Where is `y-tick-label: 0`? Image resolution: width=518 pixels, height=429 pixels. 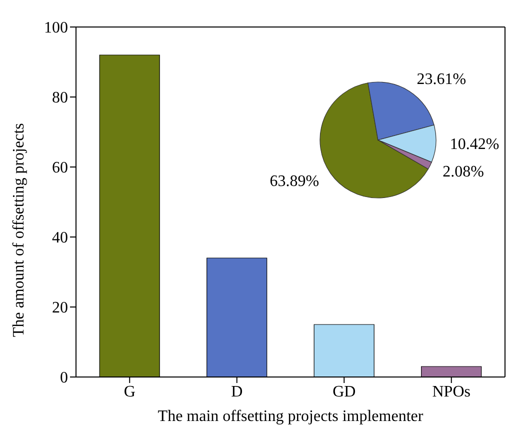 y-tick-label: 0 is located at coordinates (64, 378).